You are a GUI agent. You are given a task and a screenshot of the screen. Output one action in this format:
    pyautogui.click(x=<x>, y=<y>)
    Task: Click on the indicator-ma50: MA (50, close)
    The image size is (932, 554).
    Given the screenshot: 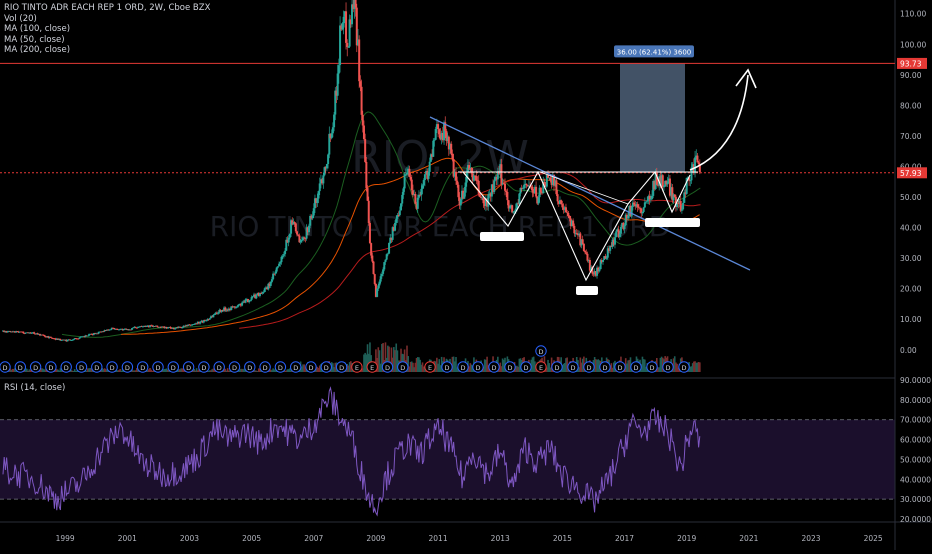 What is the action you would take?
    pyautogui.click(x=34, y=39)
    